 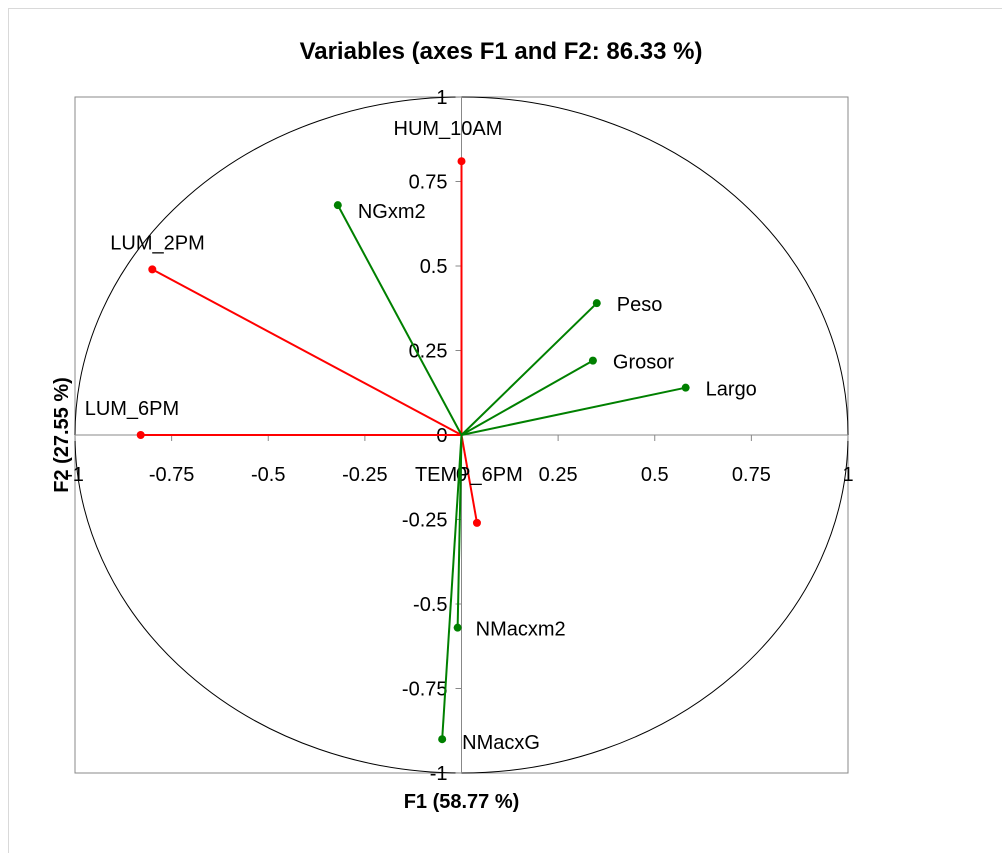 What do you see at coordinates (434, 267) in the screenshot?
I see `y-tick-label: 0.5` at bounding box center [434, 267].